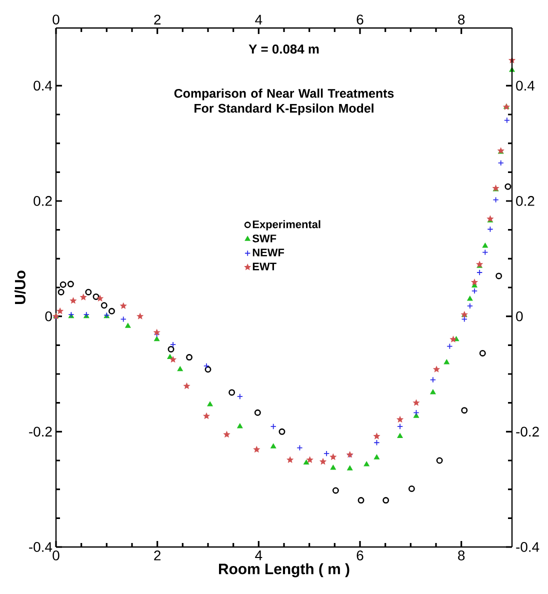 The width and height of the screenshot is (548, 594). What do you see at coordinates (461, 555) in the screenshot?
I see `x-tick-label: 8` at bounding box center [461, 555].